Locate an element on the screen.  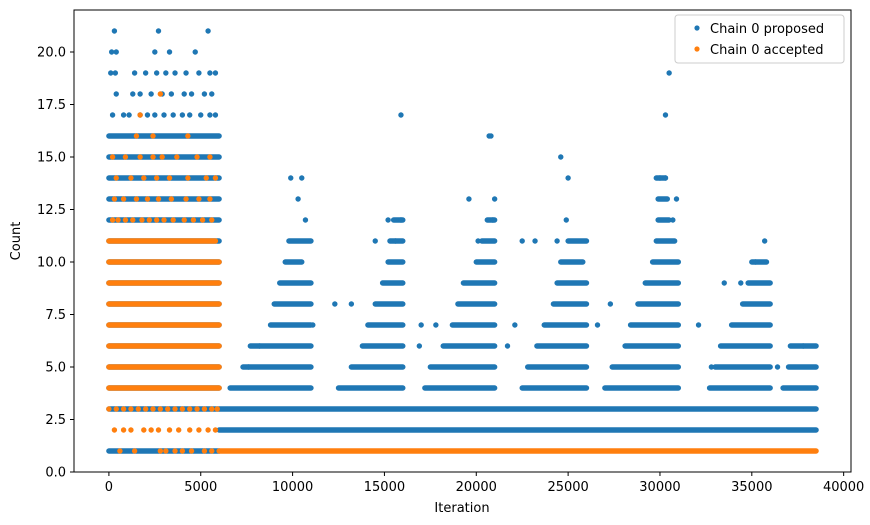
x-tick-label: 35000 is located at coordinates (751, 487).